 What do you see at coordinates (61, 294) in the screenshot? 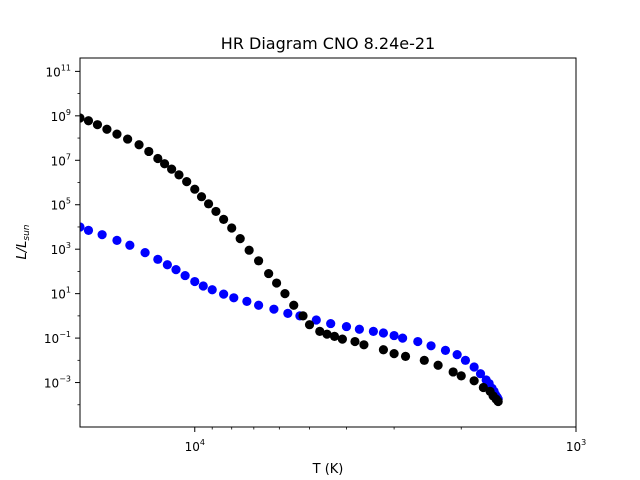
I see `y-tick-label-3: 10¹` at bounding box center [61, 294].